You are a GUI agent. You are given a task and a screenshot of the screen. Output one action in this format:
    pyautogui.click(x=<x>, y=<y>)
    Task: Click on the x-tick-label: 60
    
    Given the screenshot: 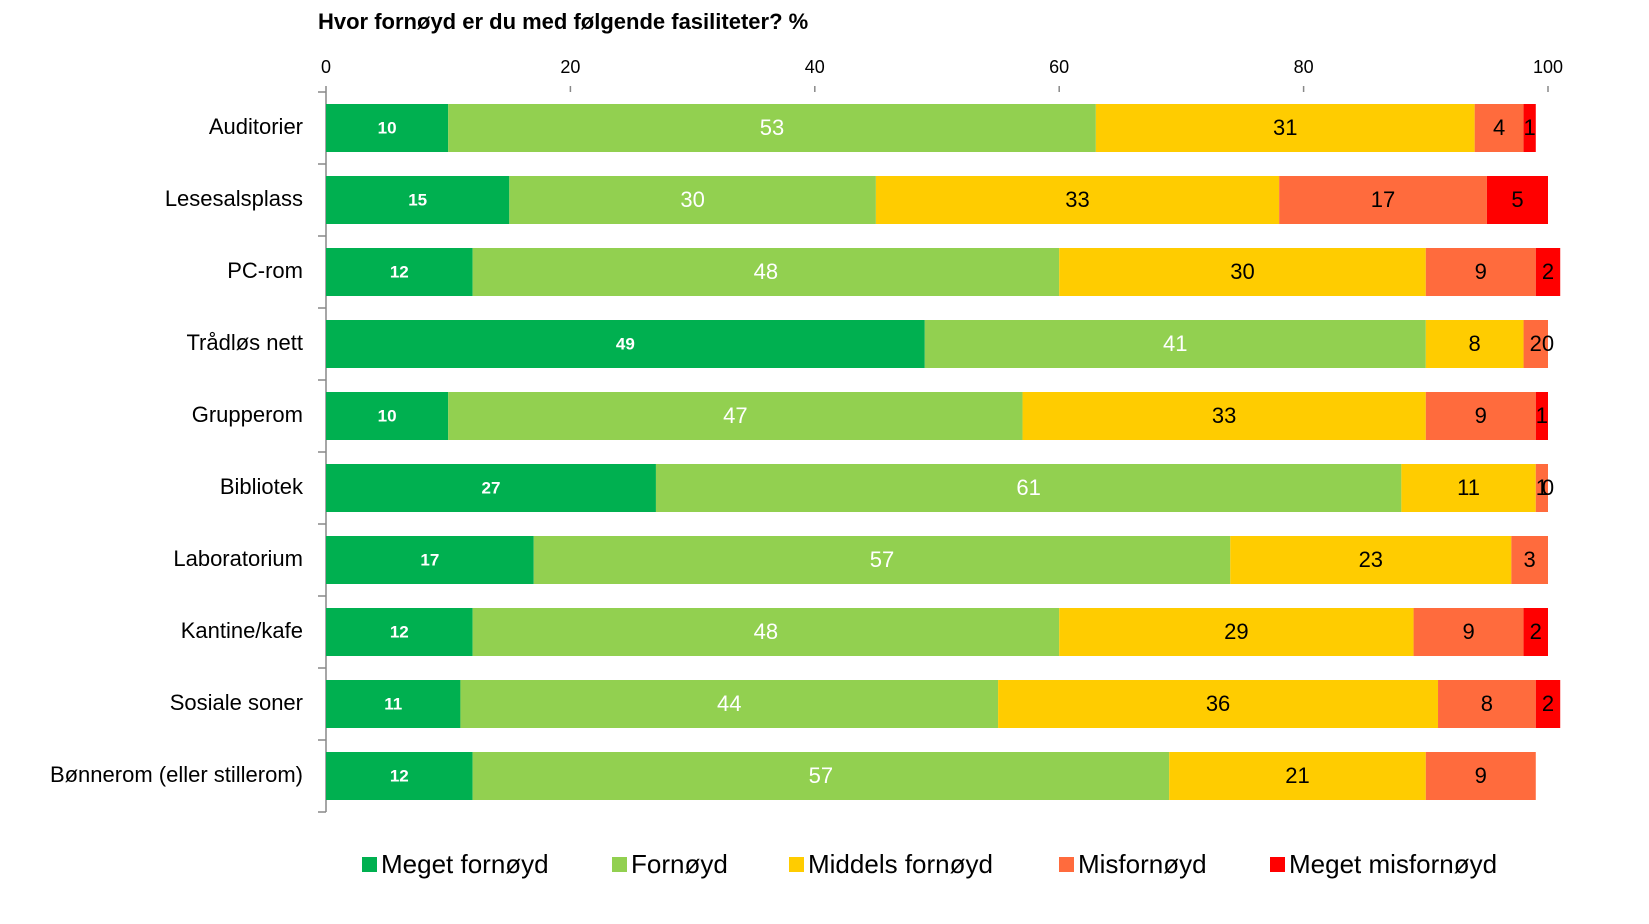 What is the action you would take?
    pyautogui.click(x=1059, y=67)
    